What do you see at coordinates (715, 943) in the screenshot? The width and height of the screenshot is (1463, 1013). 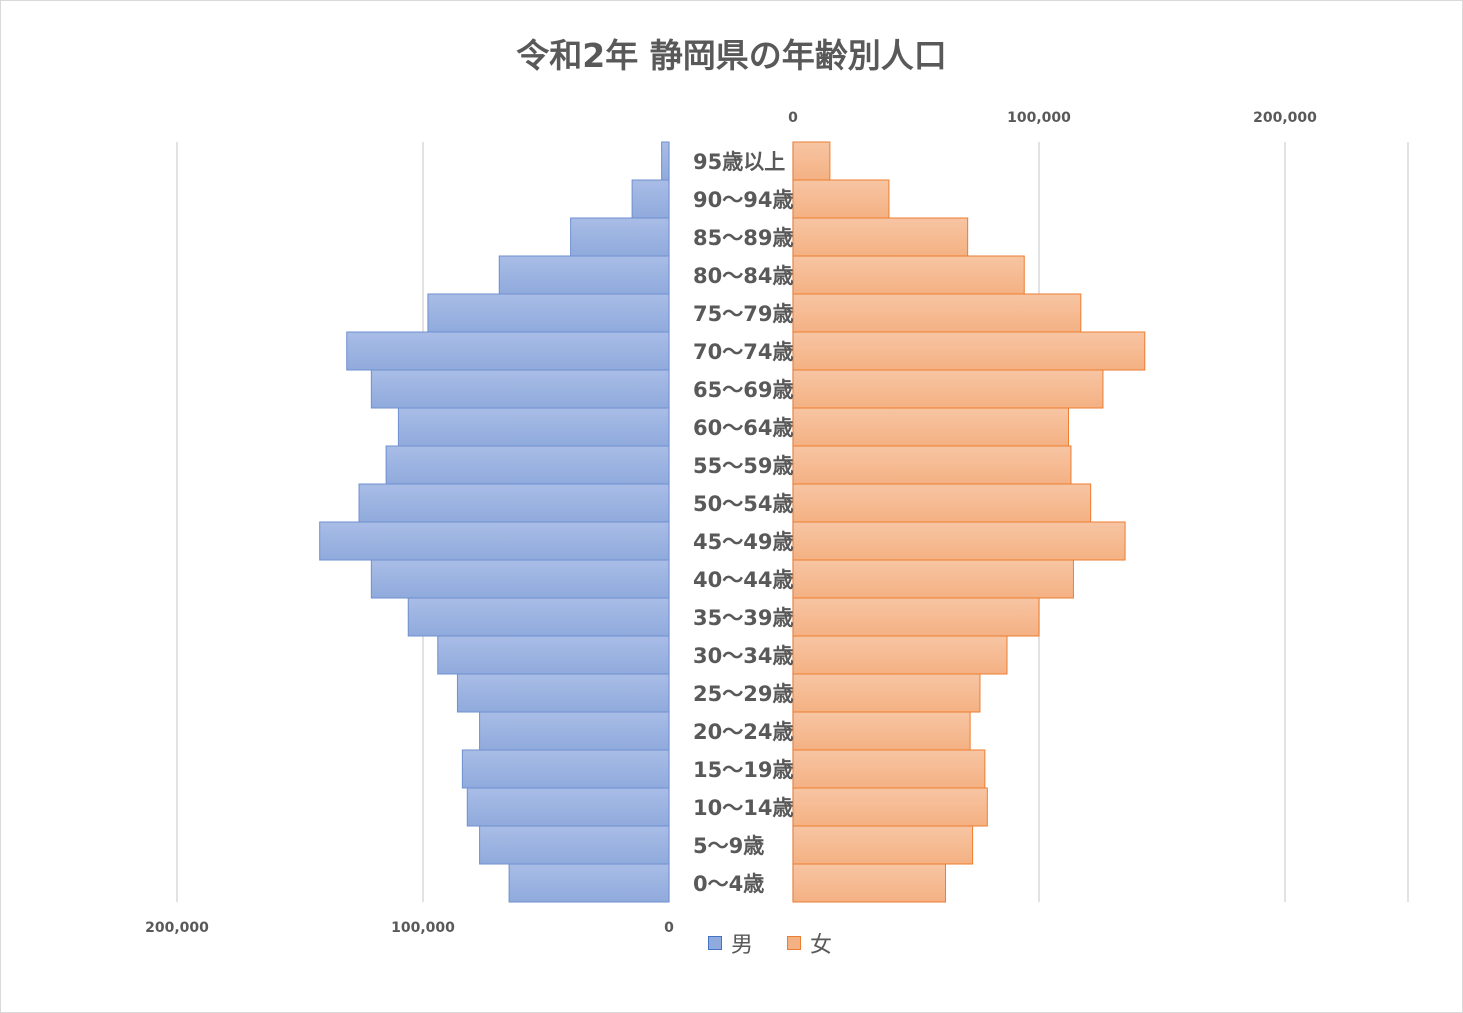 I see `legend-swatch-male` at bounding box center [715, 943].